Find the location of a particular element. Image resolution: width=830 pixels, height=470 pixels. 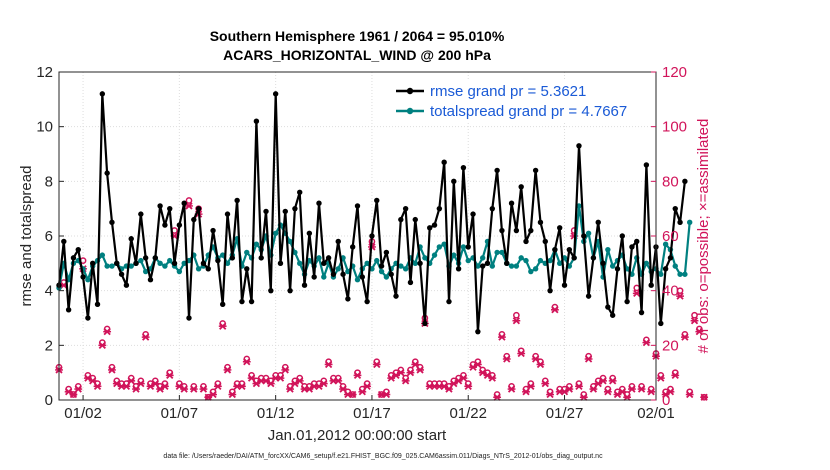

y-tick-label: 2 is located at coordinates (49, 345).